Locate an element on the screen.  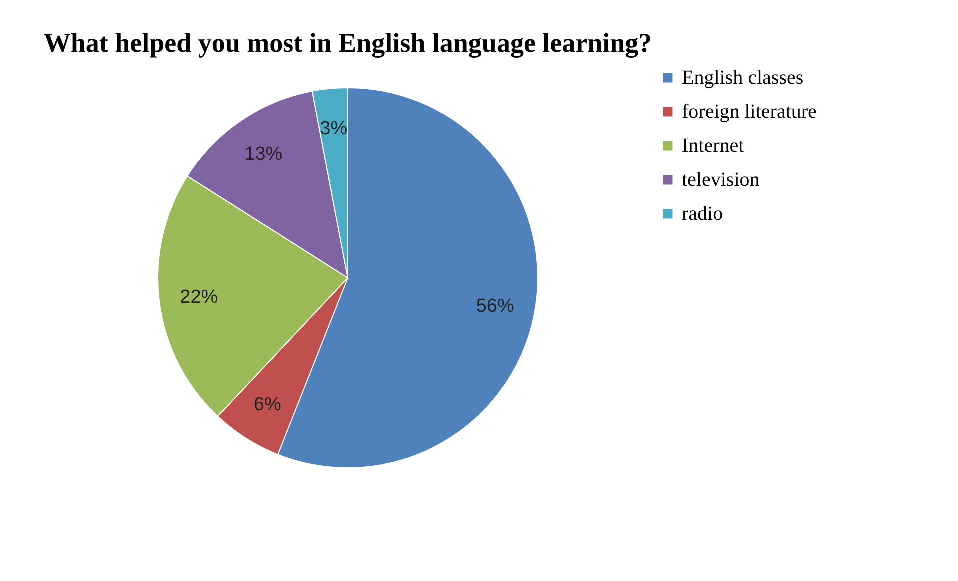
data-label: 56% is located at coordinates (495, 307).